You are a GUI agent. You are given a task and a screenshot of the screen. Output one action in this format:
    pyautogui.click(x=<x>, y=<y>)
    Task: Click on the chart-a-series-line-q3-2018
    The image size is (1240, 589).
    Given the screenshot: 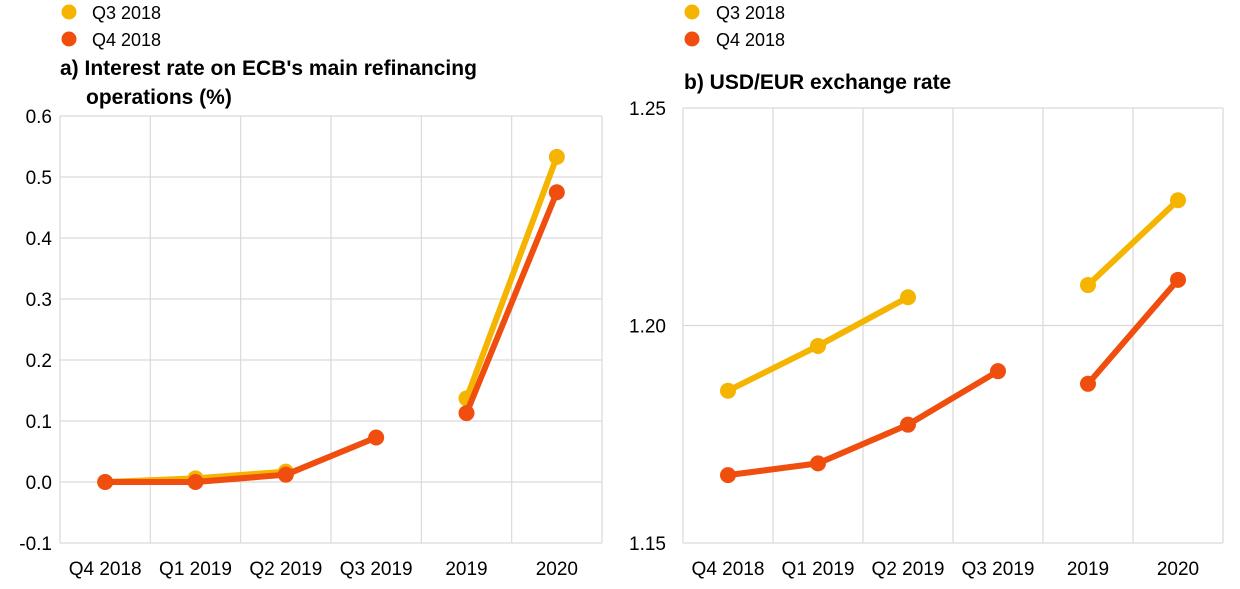 What is the action you would take?
    pyautogui.click(x=511, y=277)
    